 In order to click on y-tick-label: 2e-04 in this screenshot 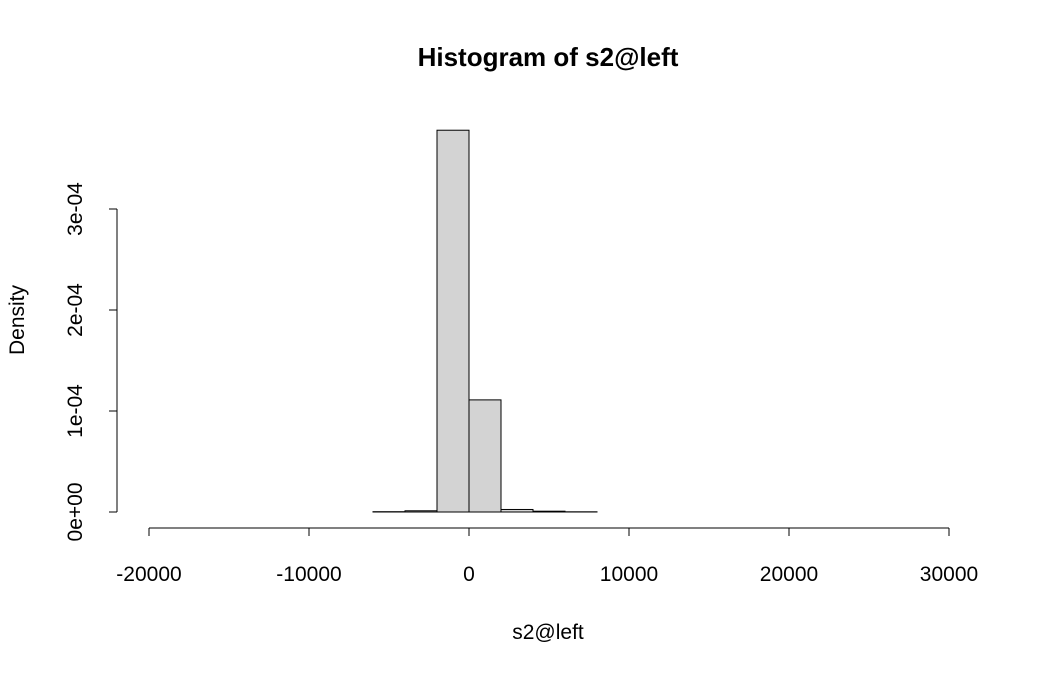, I will do `click(75, 310)`.